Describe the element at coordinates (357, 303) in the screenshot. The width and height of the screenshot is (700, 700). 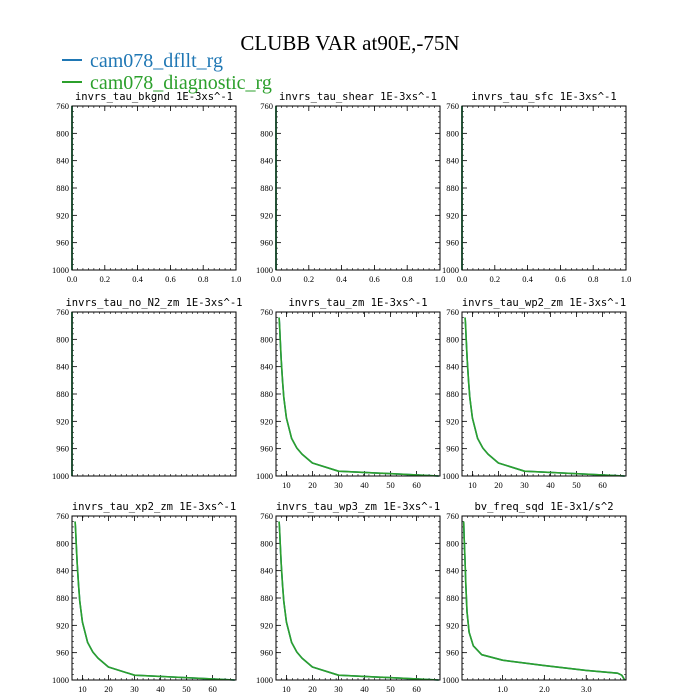
I see `panel-title: invrs_tau_zm 1E-3xs^-1` at that location.